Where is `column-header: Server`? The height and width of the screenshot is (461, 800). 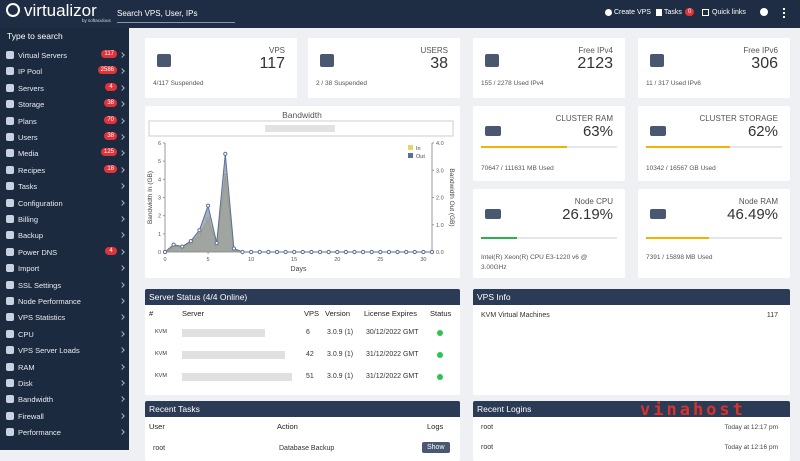
column-header: Server is located at coordinates (193, 313).